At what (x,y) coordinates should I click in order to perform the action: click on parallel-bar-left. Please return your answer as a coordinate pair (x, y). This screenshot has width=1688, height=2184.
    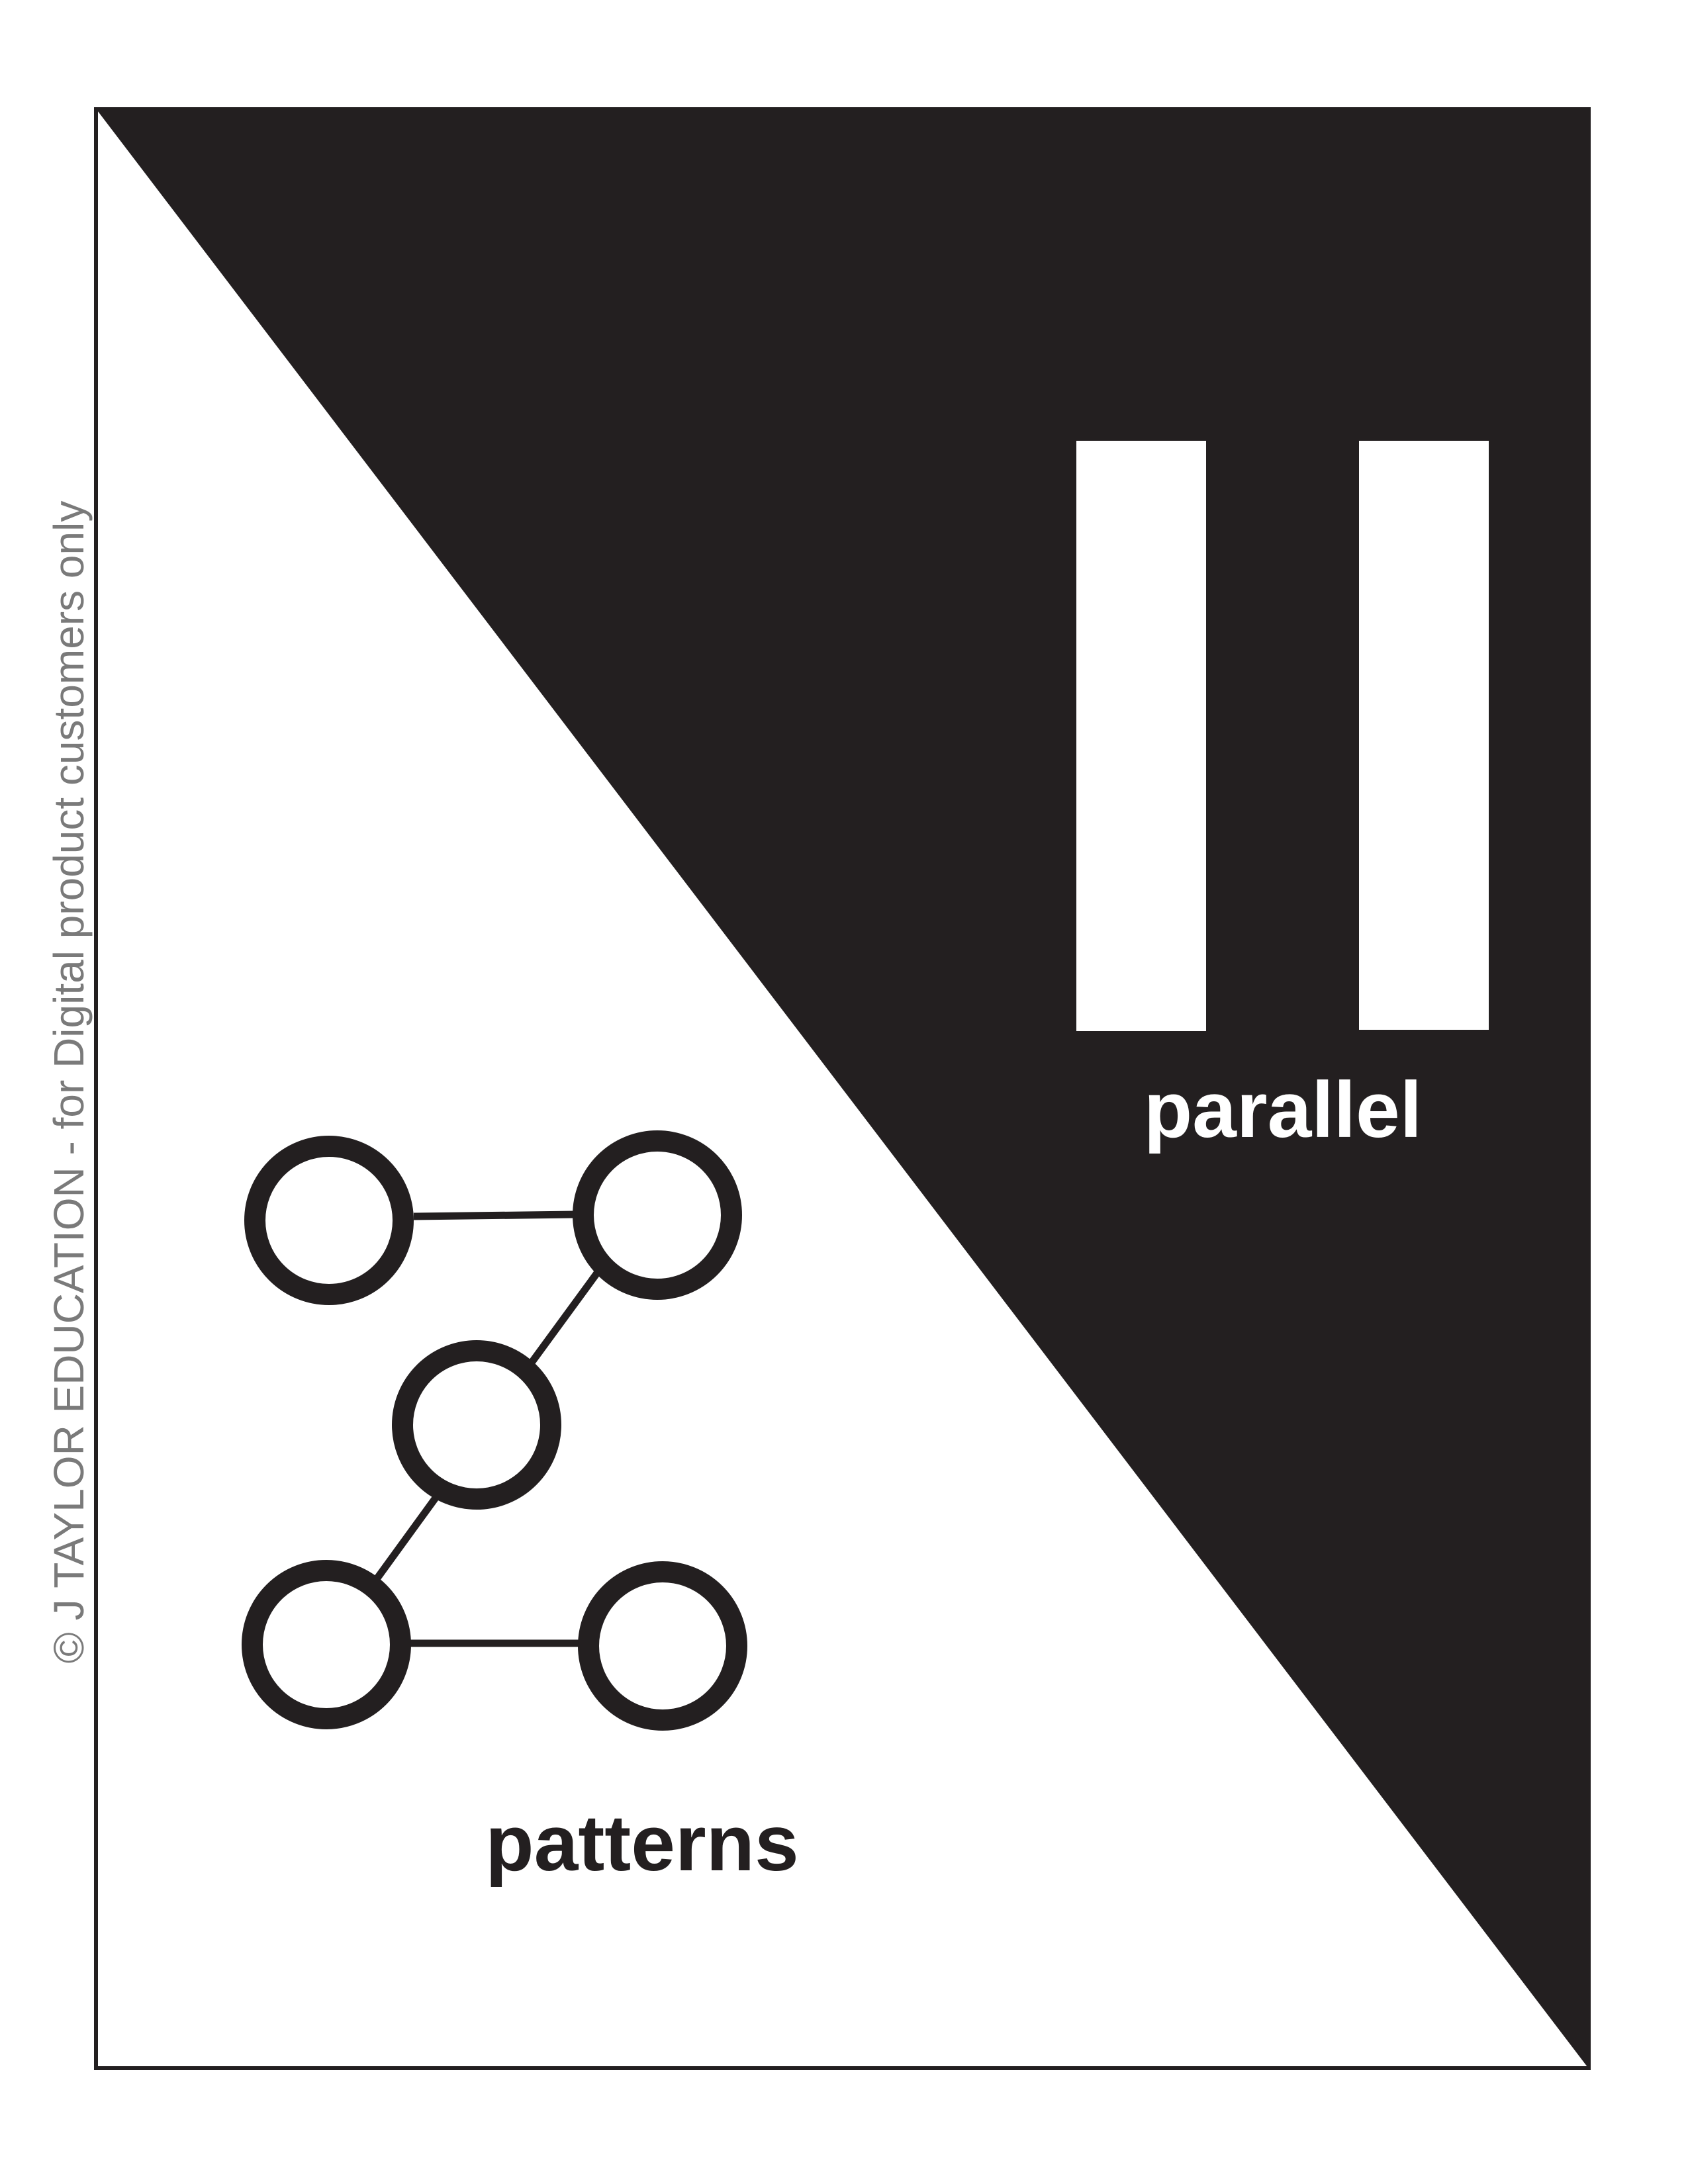
    Looking at the image, I should click on (1141, 736).